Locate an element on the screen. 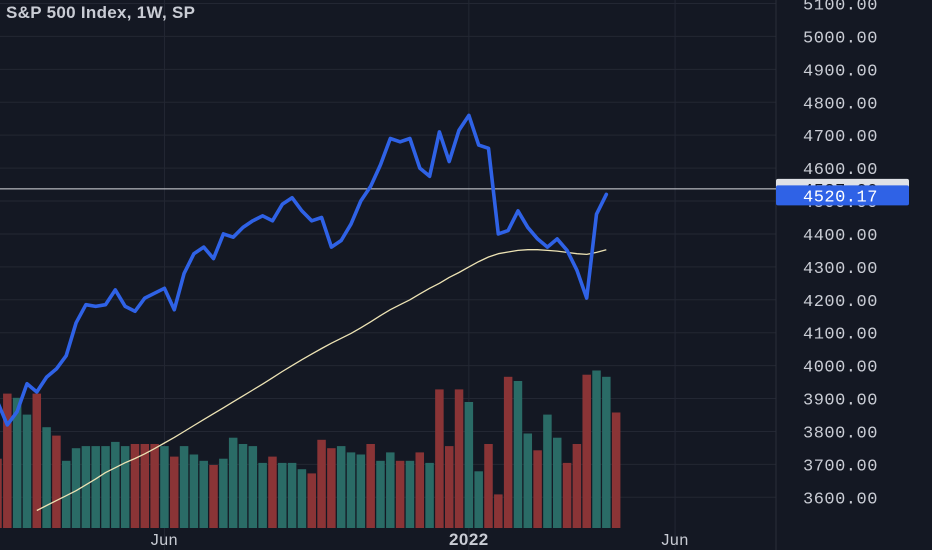 This screenshot has width=932, height=550. y-tick-label: 4300.00 is located at coordinates (840, 269).